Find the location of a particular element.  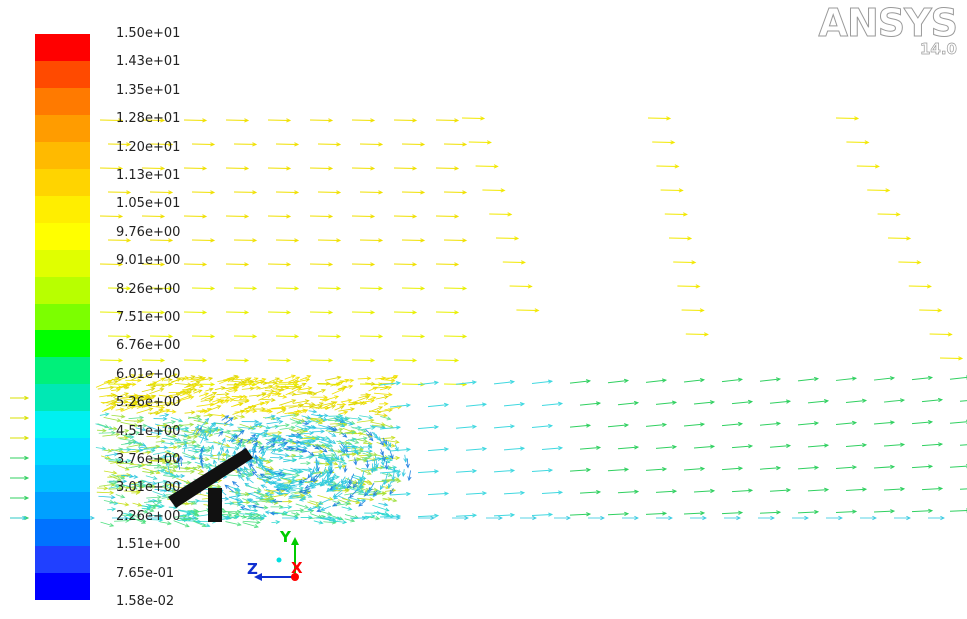

legend-label: 1.58e-02 is located at coordinates (145, 601).